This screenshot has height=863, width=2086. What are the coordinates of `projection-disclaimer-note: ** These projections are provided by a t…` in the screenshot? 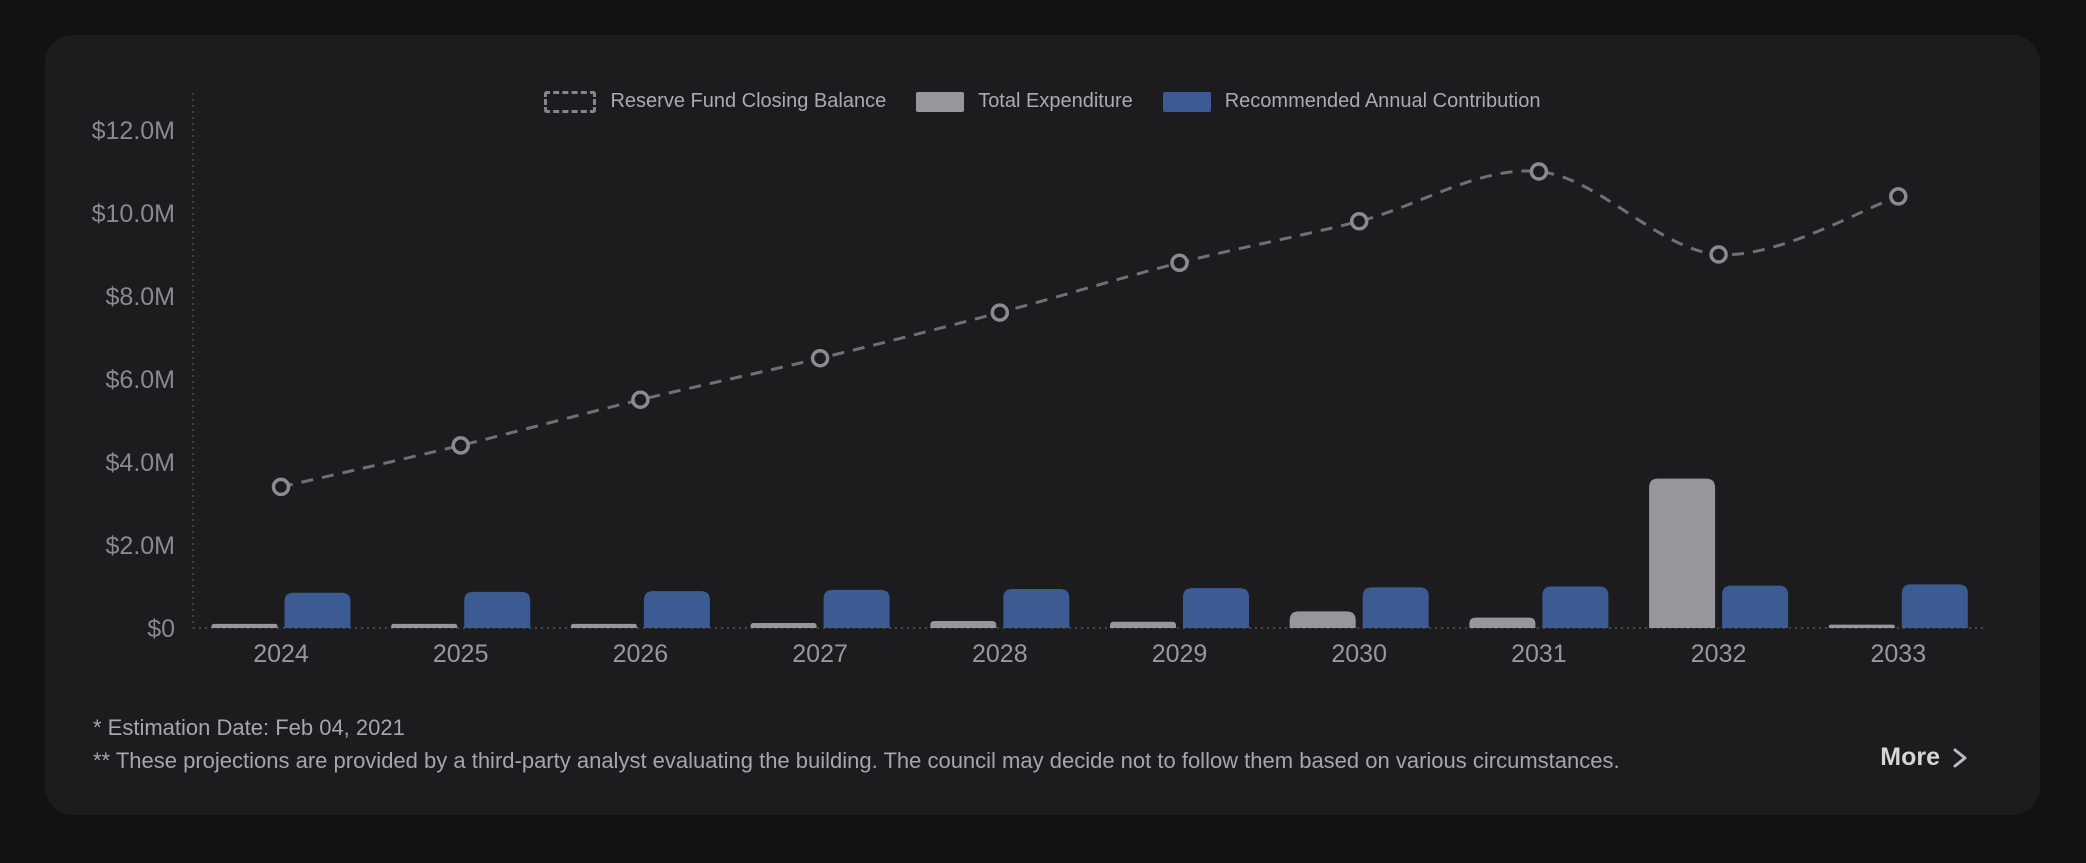 It's located at (856, 760).